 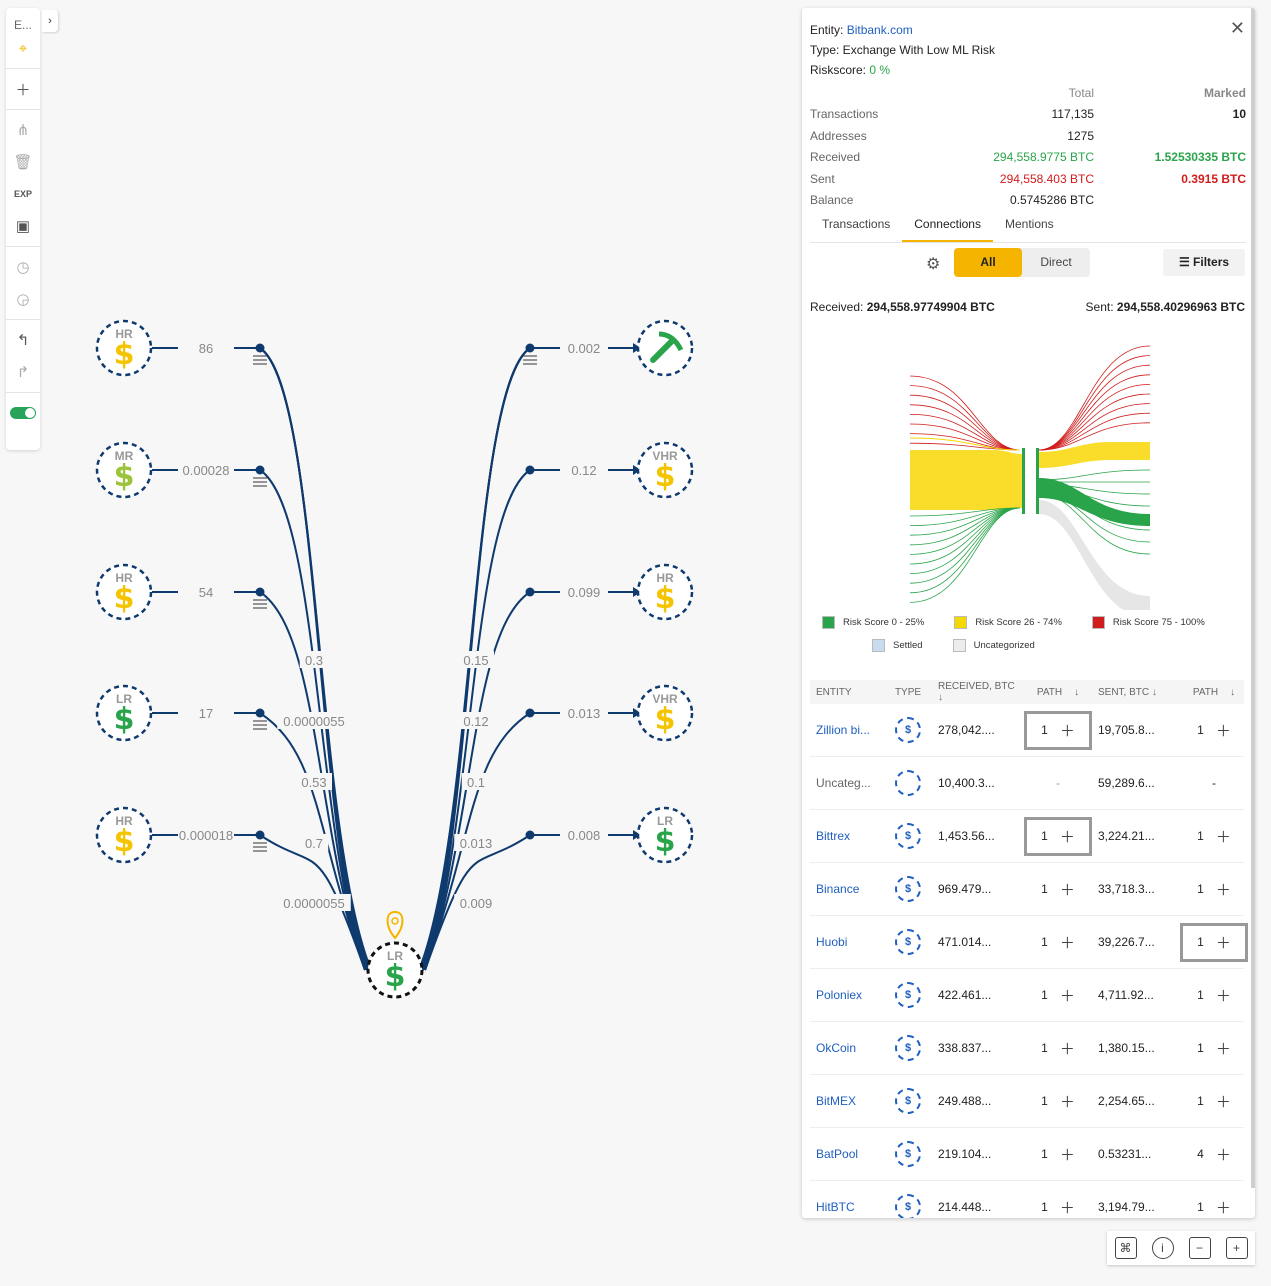 What do you see at coordinates (879, 30) in the screenshot?
I see `entity-name-link: Bitbank.com` at bounding box center [879, 30].